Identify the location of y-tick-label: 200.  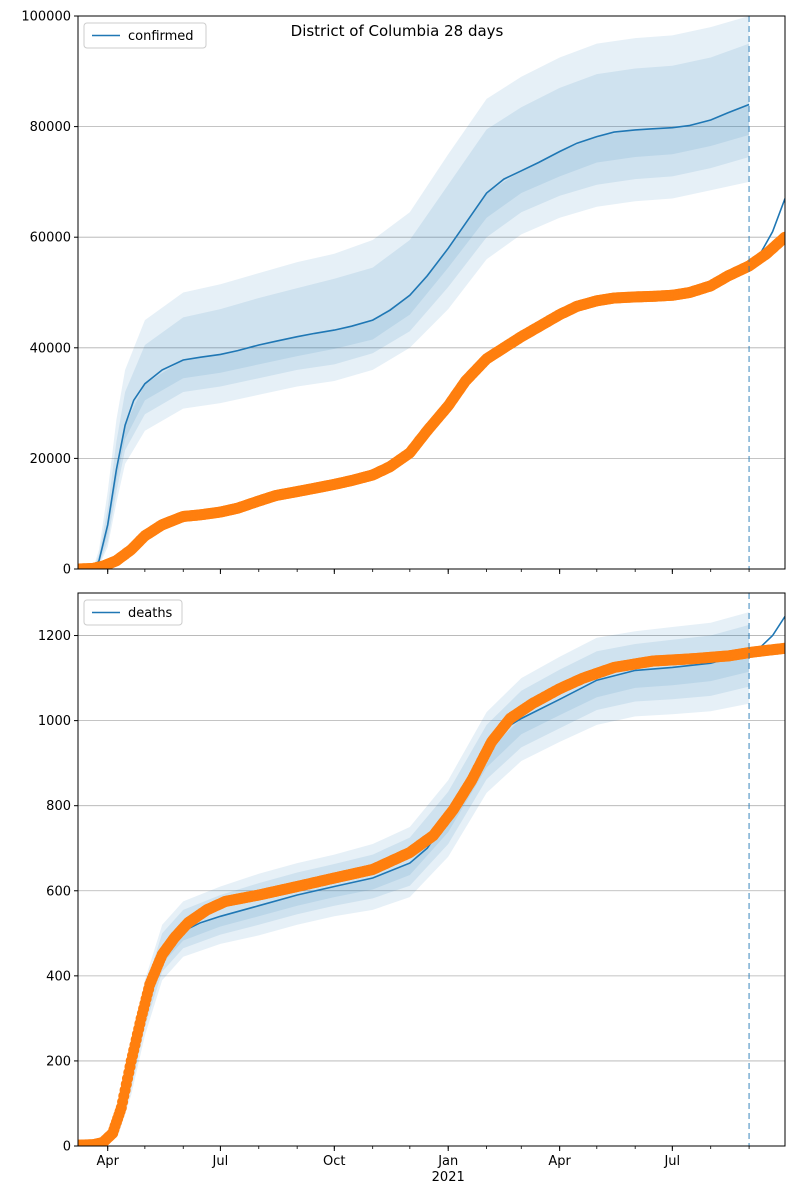
(58, 1061).